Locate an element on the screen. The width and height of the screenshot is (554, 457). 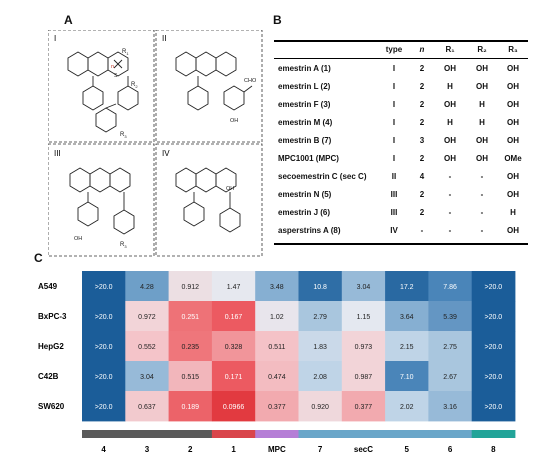
s-label: S is located at coordinates (116, 76).